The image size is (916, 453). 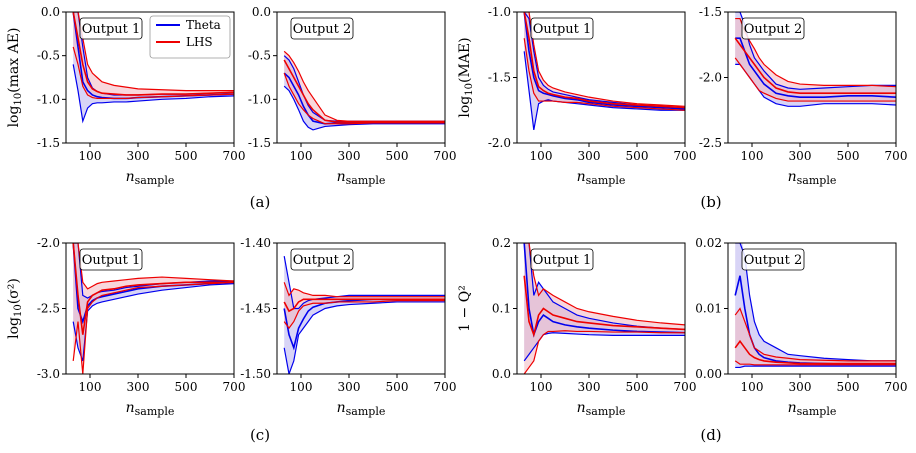 I want to click on y-tick-label: 0.1, so click(x=501, y=309).